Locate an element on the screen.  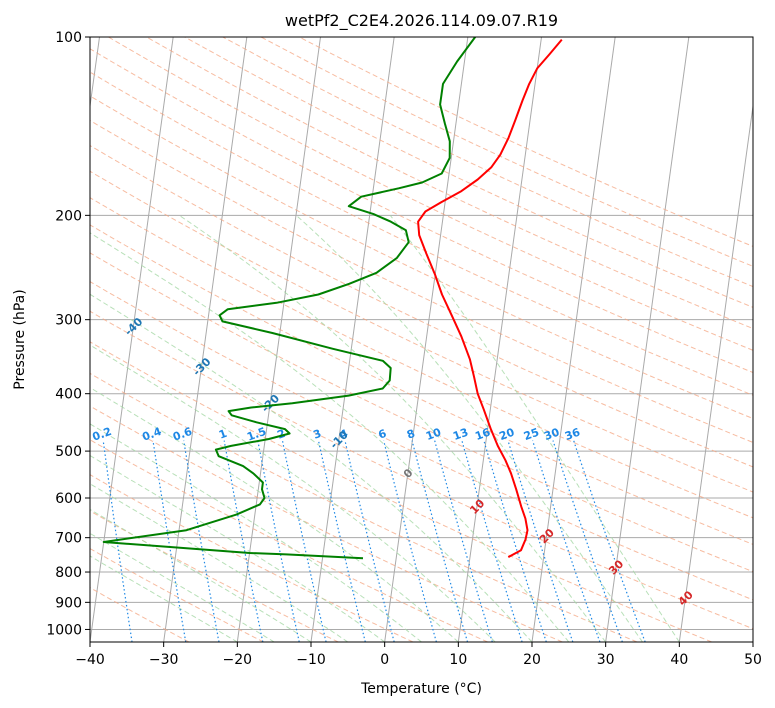
y-tick-label: 500 is located at coordinates (68, 452).